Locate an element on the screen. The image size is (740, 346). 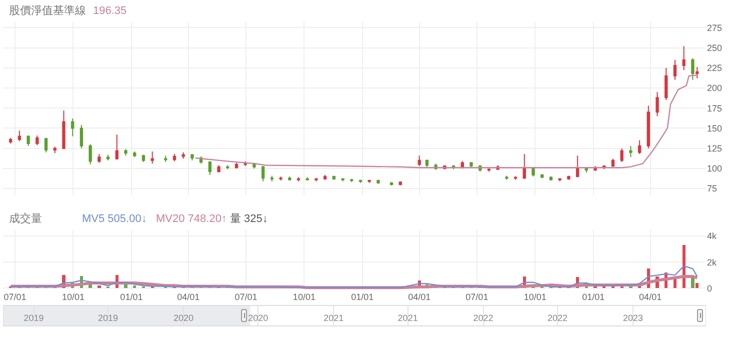
y-tick-label: 275 is located at coordinates (714, 27).